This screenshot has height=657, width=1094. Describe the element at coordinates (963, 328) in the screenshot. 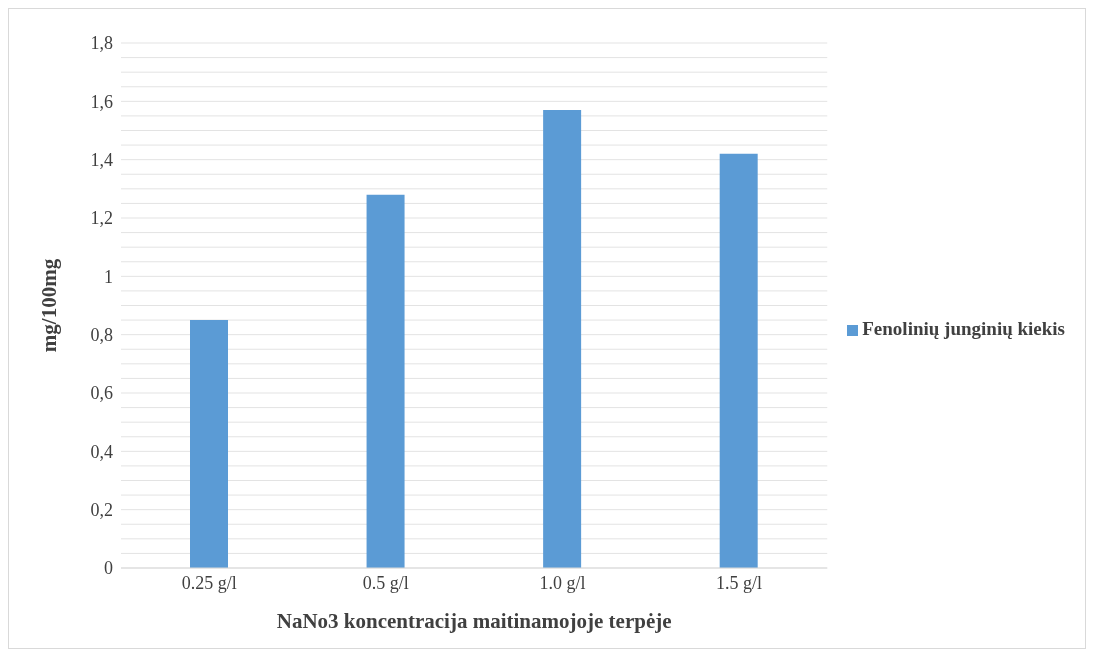

I see `legend-label: Fenolinių junginių kiekis` at that location.